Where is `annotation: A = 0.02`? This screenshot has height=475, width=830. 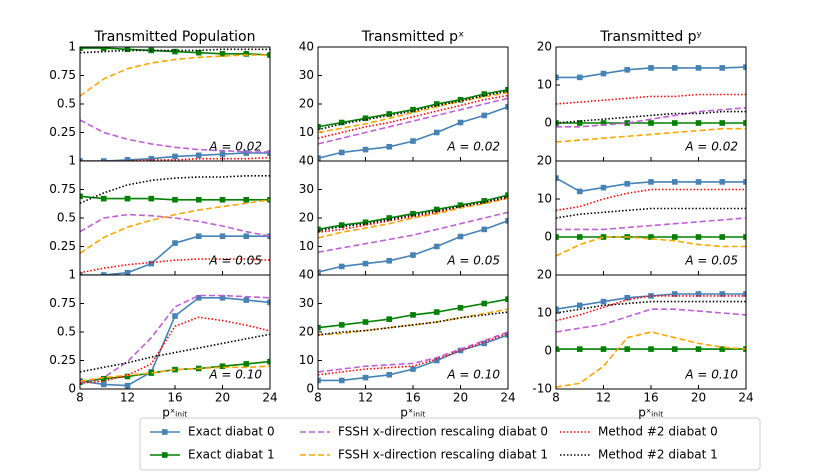 annotation: A = 0.02 is located at coordinates (711, 147).